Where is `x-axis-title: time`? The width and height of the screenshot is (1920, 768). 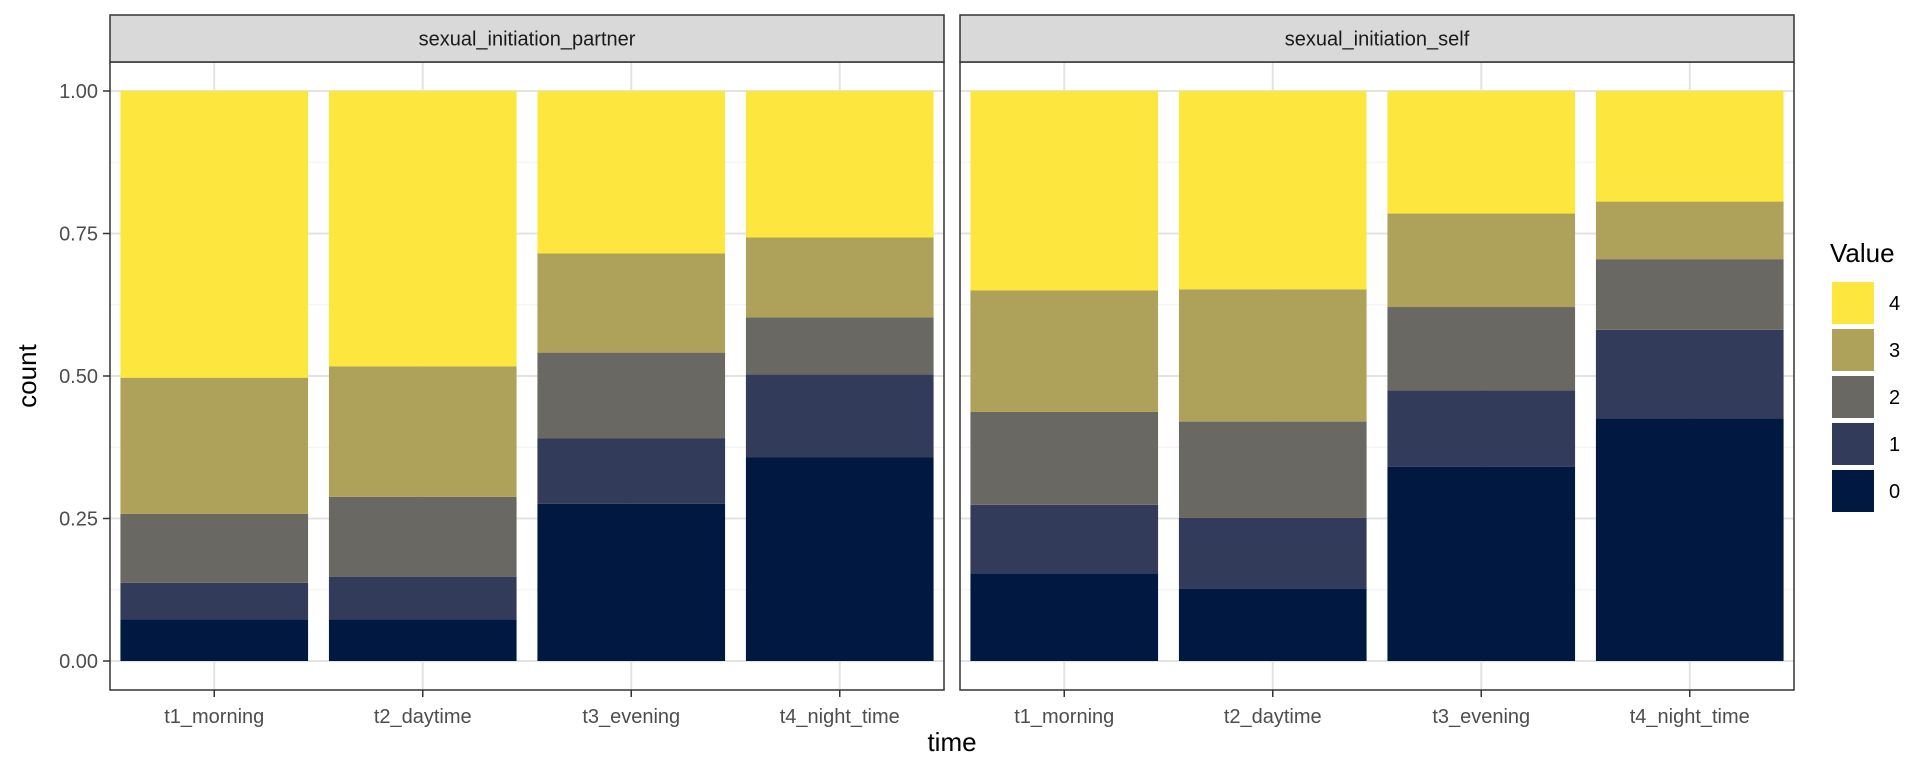
x-axis-title: time is located at coordinates (951, 742).